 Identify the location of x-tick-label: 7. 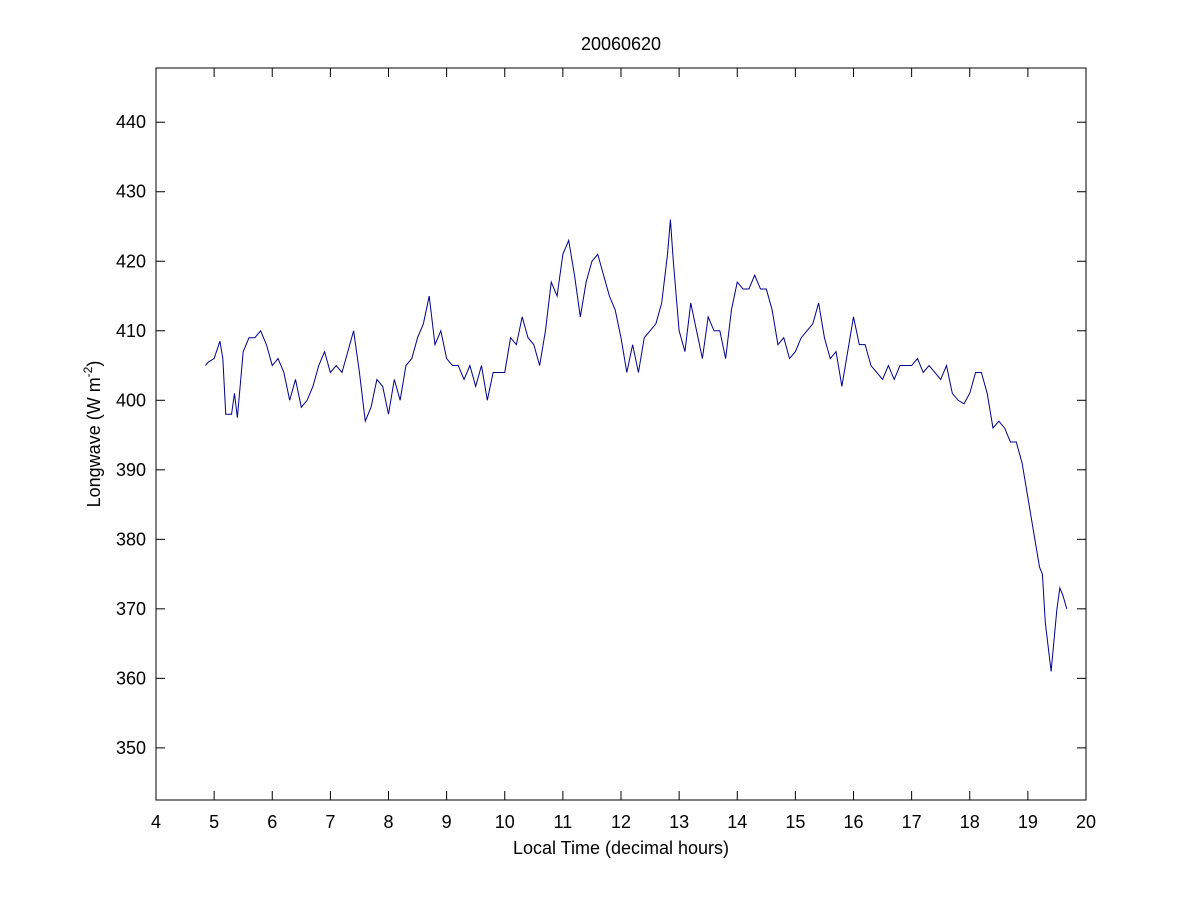
(330, 822).